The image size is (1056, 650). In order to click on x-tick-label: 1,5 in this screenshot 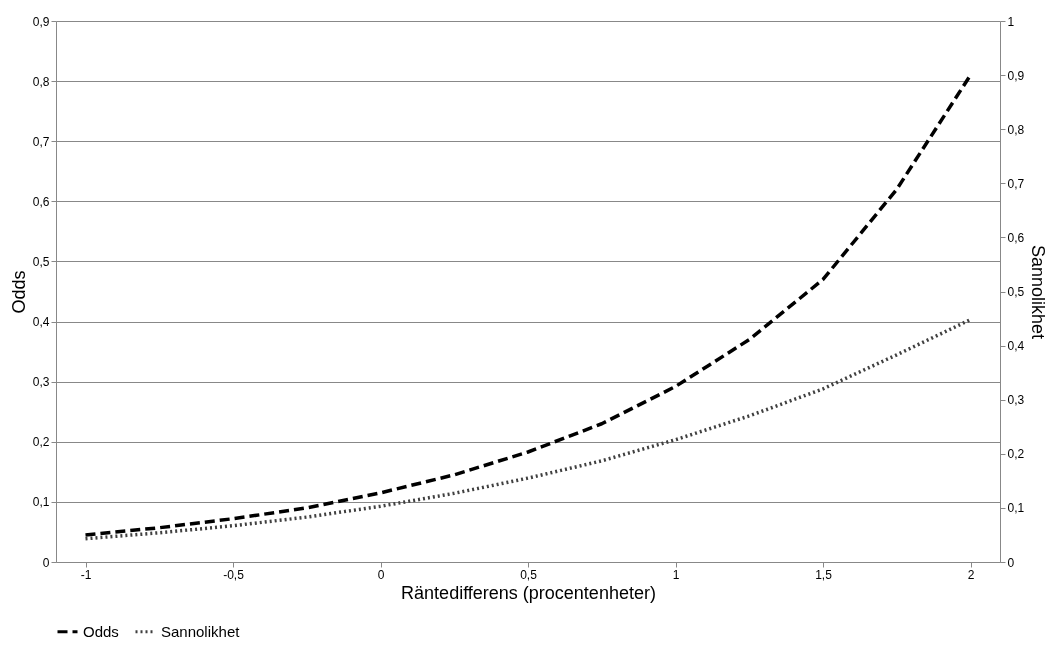, I will do `click(824, 574)`.